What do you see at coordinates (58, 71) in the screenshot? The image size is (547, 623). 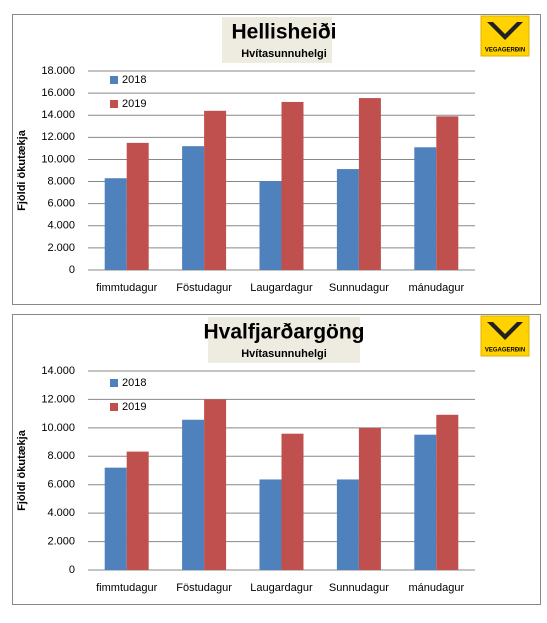 I see `y-tick-label: 18.000` at bounding box center [58, 71].